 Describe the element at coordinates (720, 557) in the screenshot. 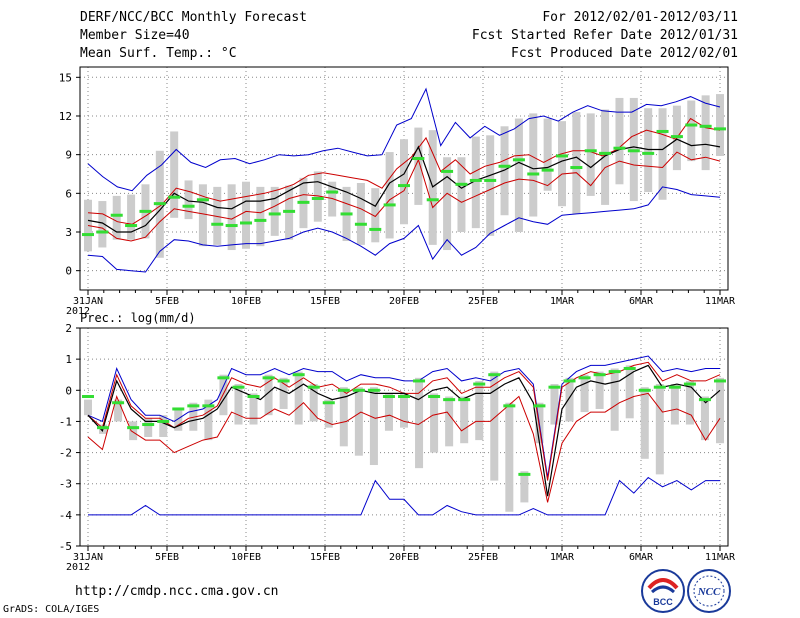

I see `x-tick-label: 11MAR` at that location.